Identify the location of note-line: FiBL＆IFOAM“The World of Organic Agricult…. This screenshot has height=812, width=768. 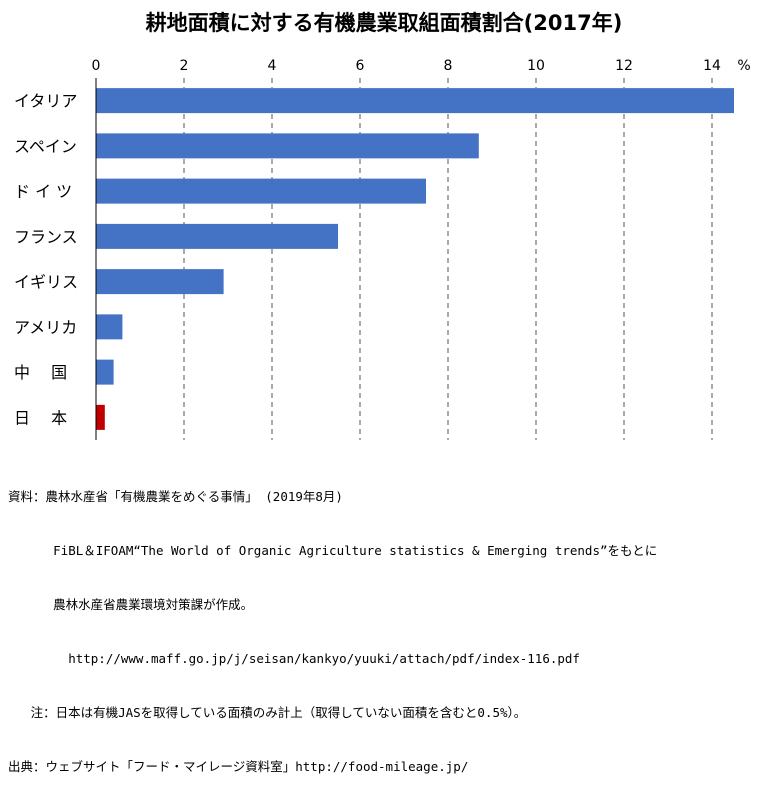
(333, 550).